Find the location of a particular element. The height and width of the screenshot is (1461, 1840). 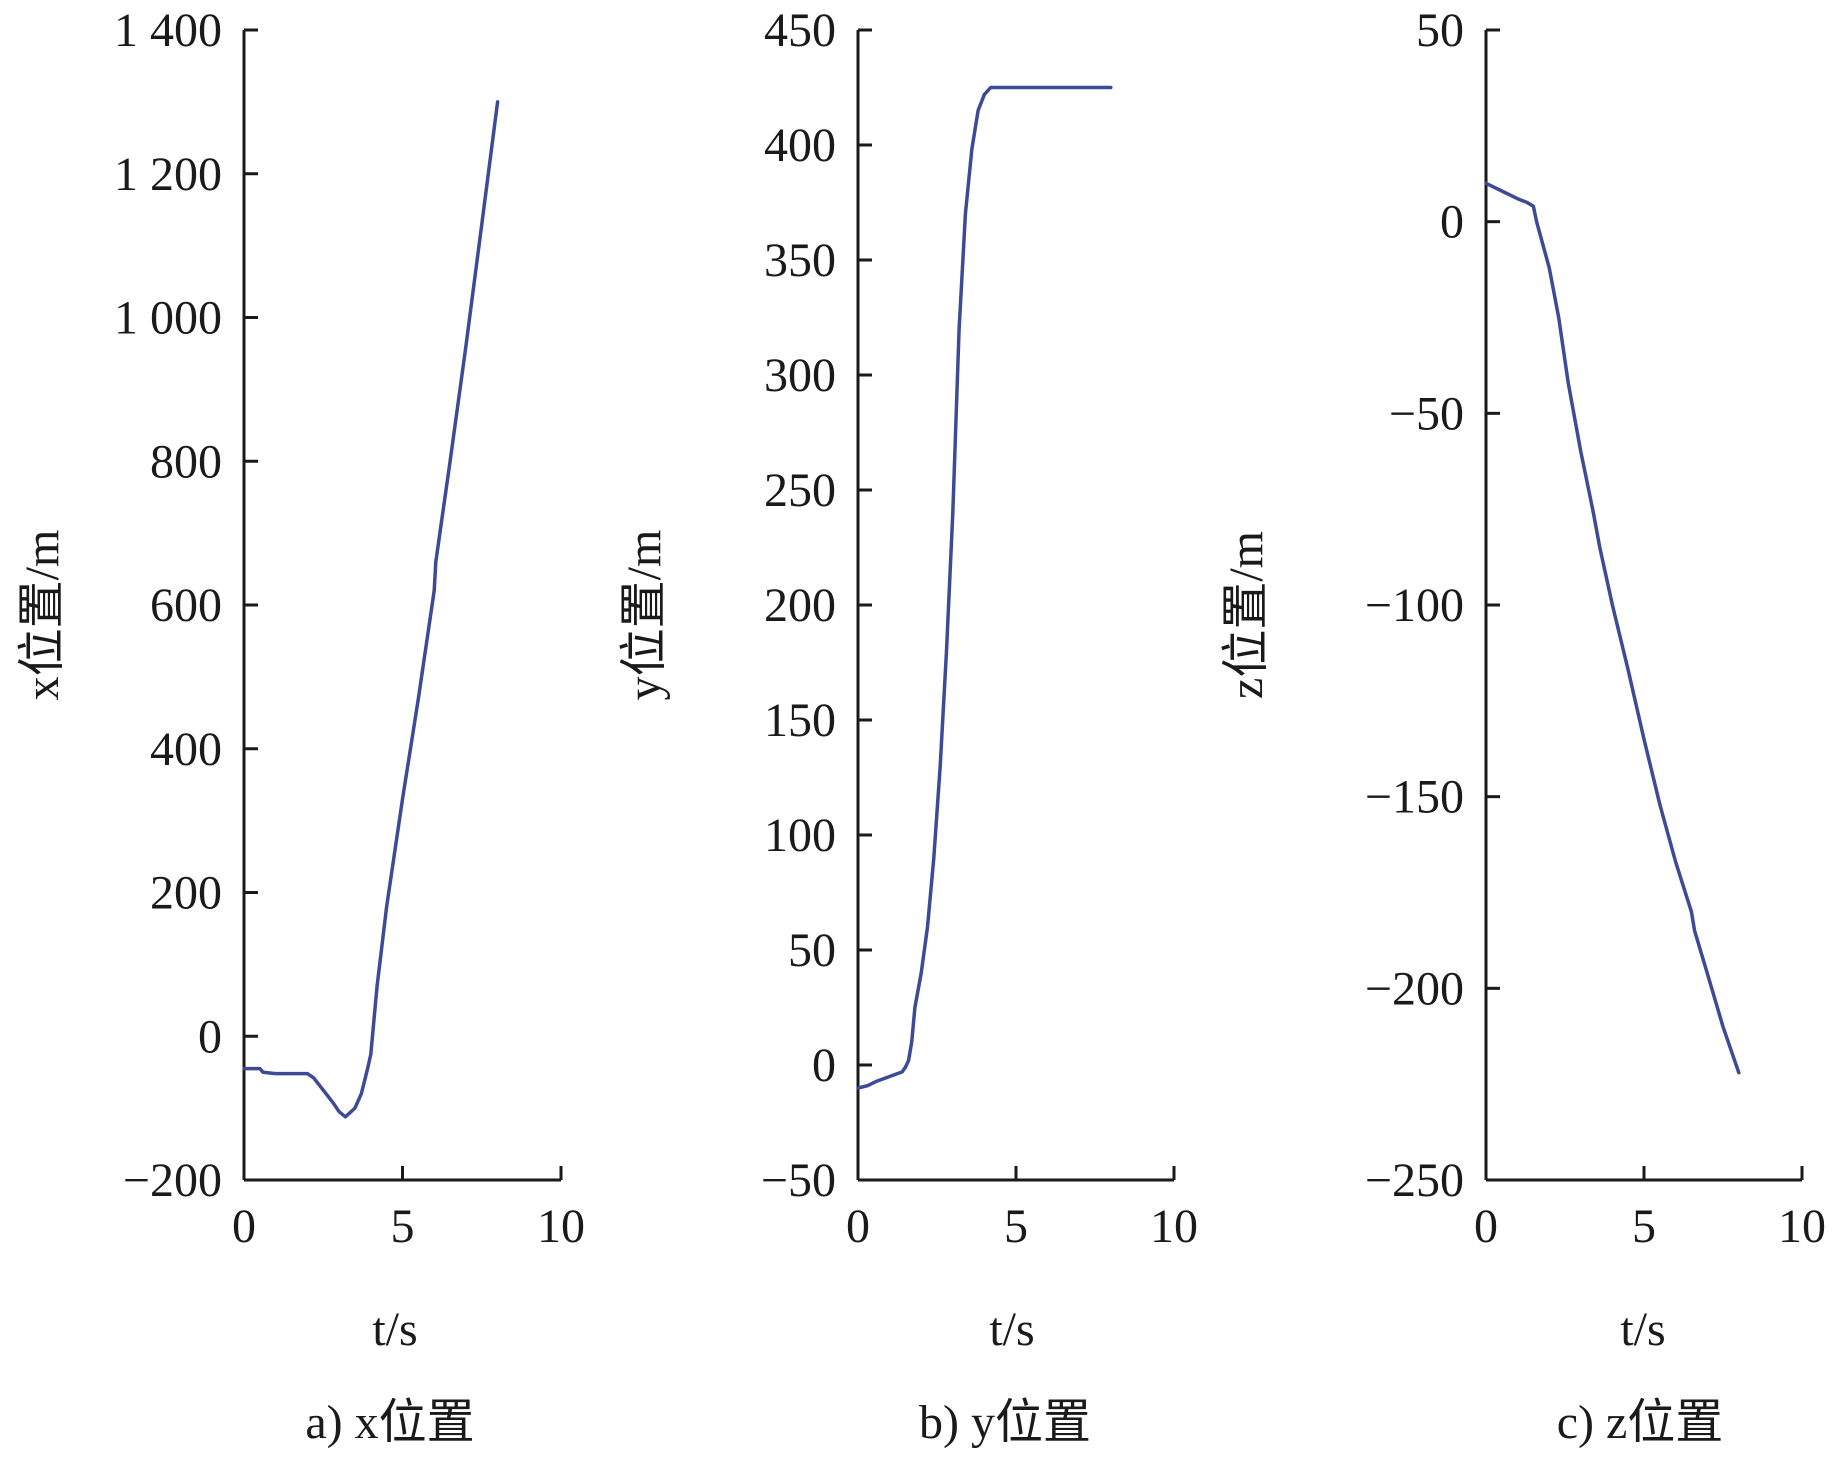

panel-x-x-tick-label: 0 is located at coordinates (244, 1226).